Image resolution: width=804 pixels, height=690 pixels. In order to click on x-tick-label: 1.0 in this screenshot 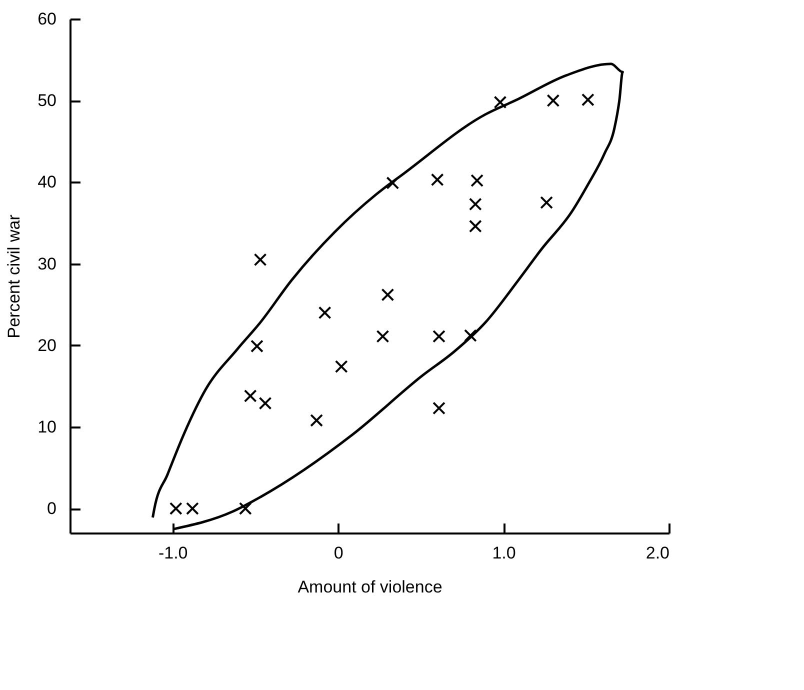, I will do `click(504, 553)`.